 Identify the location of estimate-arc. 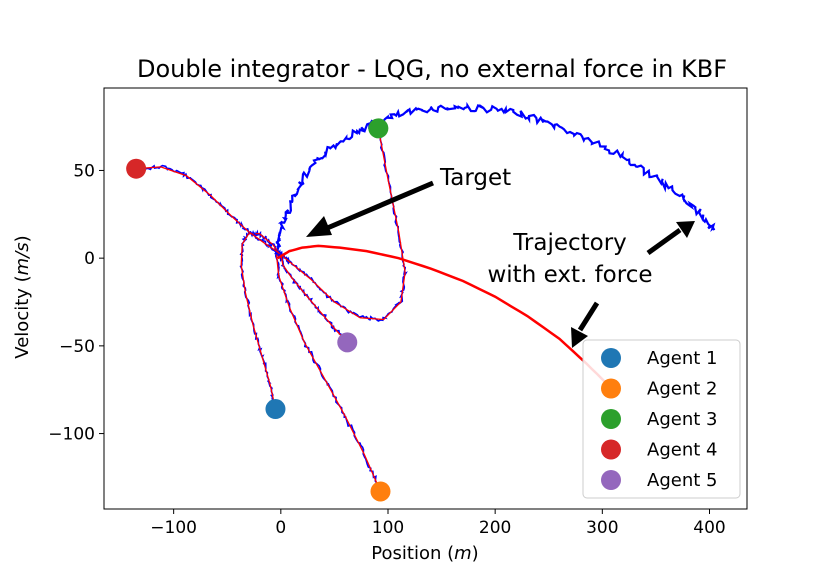
(494, 178).